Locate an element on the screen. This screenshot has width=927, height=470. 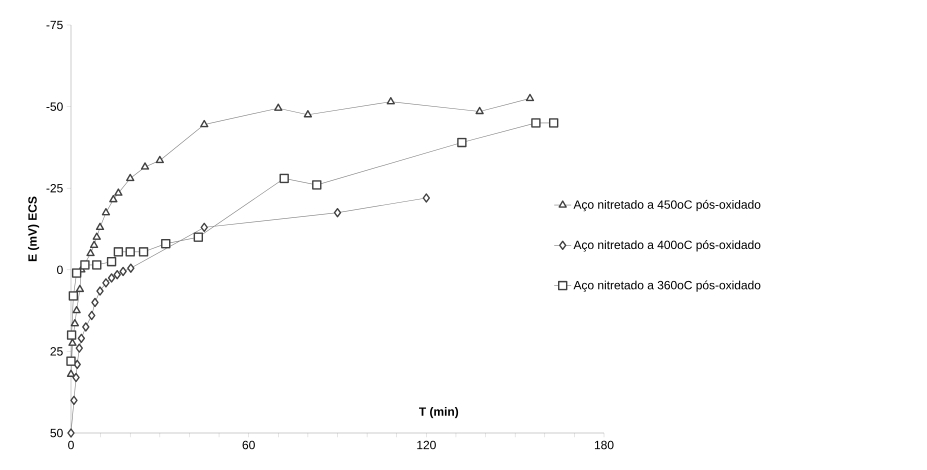
x-axis-title: T (min) is located at coordinates (438, 412).